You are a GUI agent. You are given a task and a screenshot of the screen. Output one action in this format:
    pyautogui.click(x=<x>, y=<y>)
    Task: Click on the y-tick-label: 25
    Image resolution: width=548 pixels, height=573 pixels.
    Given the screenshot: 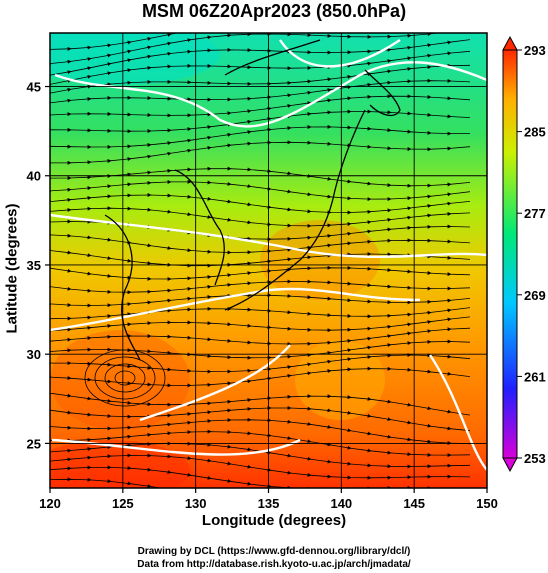 What is the action you would take?
    pyautogui.click(x=34, y=443)
    